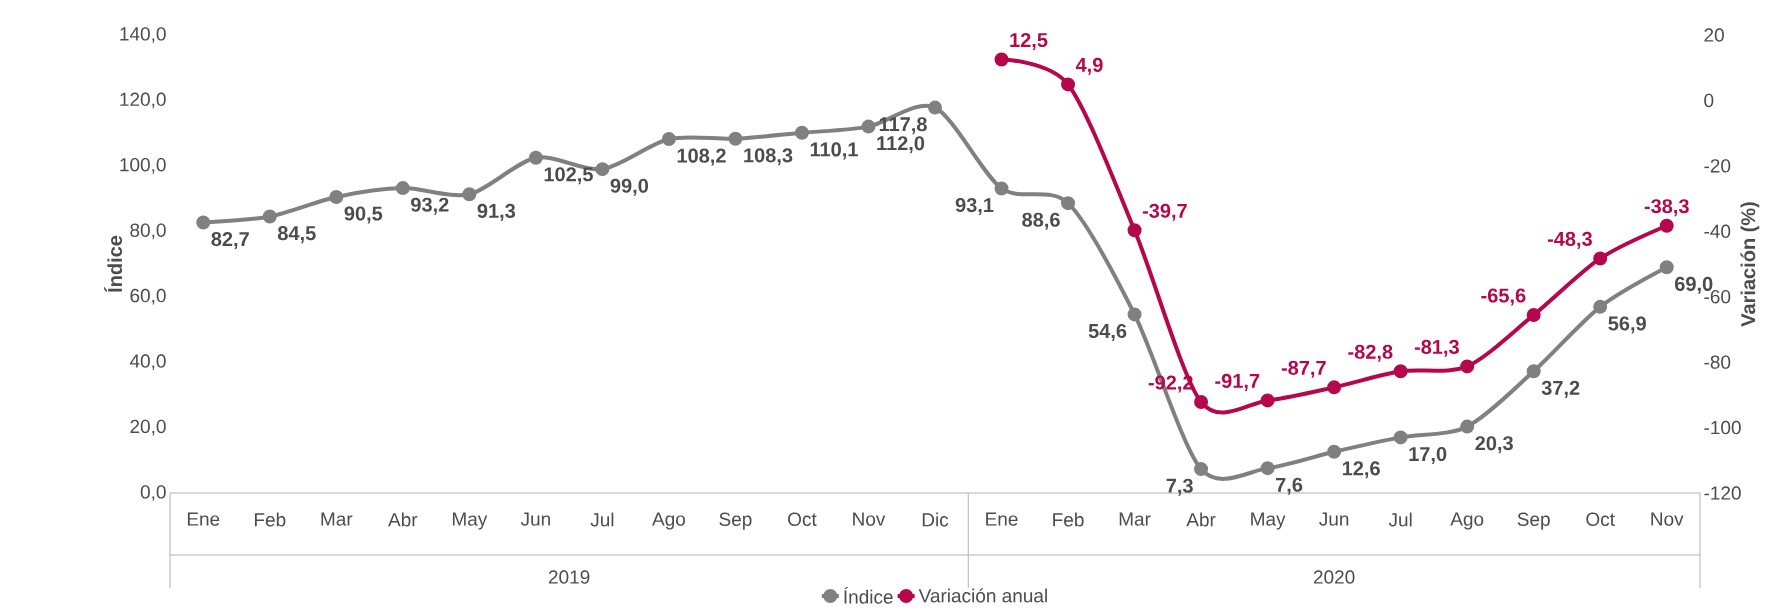 The width and height of the screenshot is (1791, 614). Describe the element at coordinates (1627, 325) in the screenshot. I see `data-label: 56,9` at that location.